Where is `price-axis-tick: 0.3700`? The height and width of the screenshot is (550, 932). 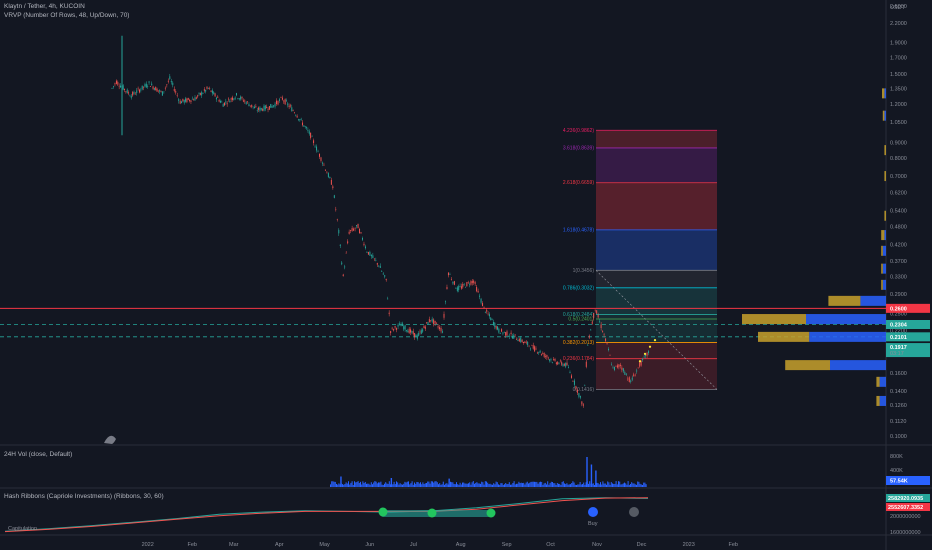 price-axis-tick: 0.3700 is located at coordinates (898, 262).